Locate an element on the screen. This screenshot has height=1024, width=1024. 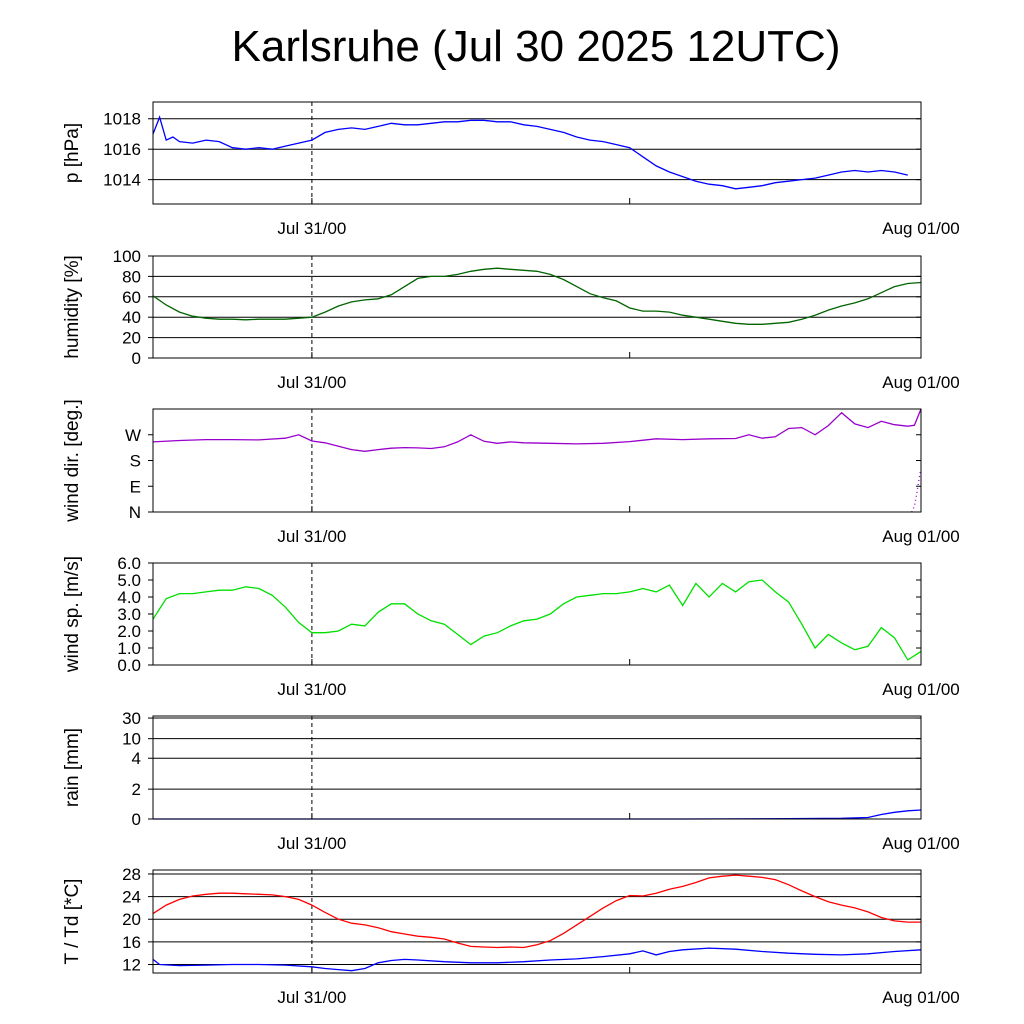
y-tick-label: 3.0 is located at coordinates (129, 614).